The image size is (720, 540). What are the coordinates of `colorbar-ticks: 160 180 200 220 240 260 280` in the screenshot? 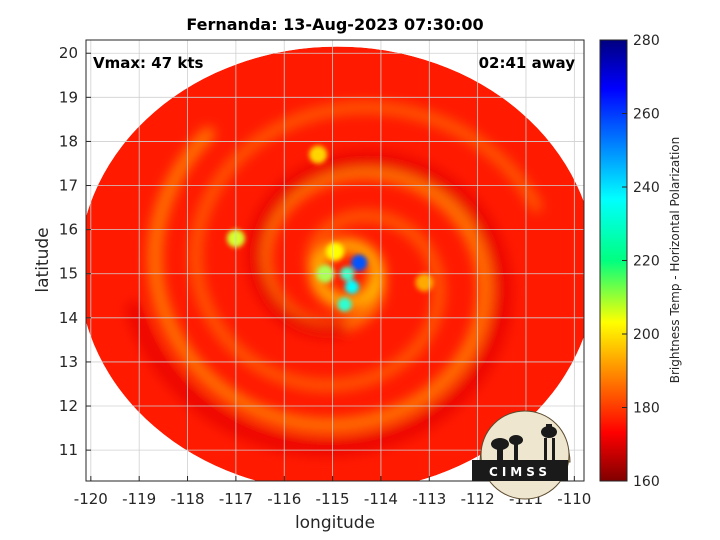 It's located at (641, 261).